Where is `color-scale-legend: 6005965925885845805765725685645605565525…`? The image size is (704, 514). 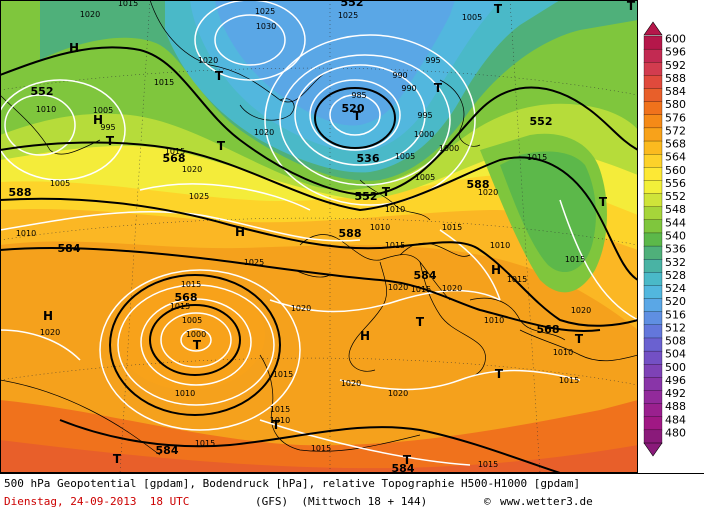 color-scale-legend: 6005965925885845805765725685645605565525… is located at coordinates (664, 239).